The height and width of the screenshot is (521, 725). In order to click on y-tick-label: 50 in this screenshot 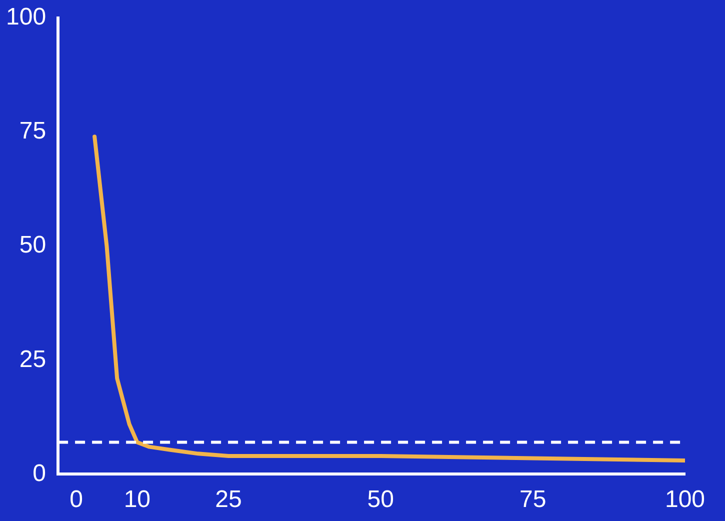, I will do `click(32, 245)`.